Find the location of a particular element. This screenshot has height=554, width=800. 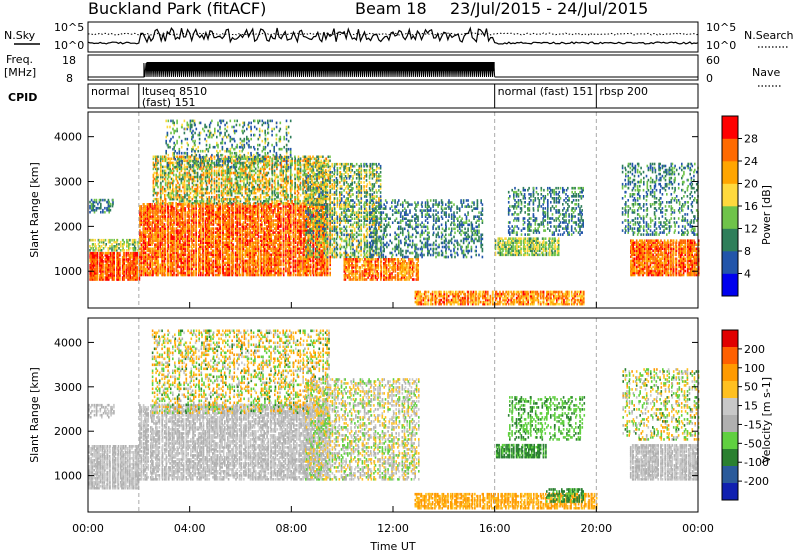

noise-sky-label: N.Sky is located at coordinates (20, 35).